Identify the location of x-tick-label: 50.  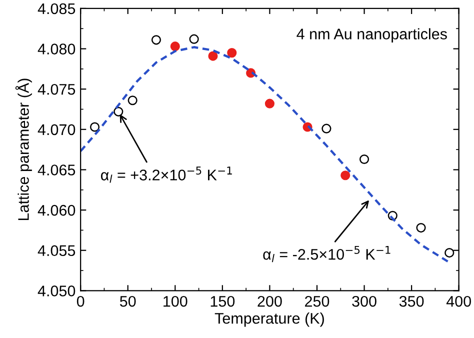
(128, 301).